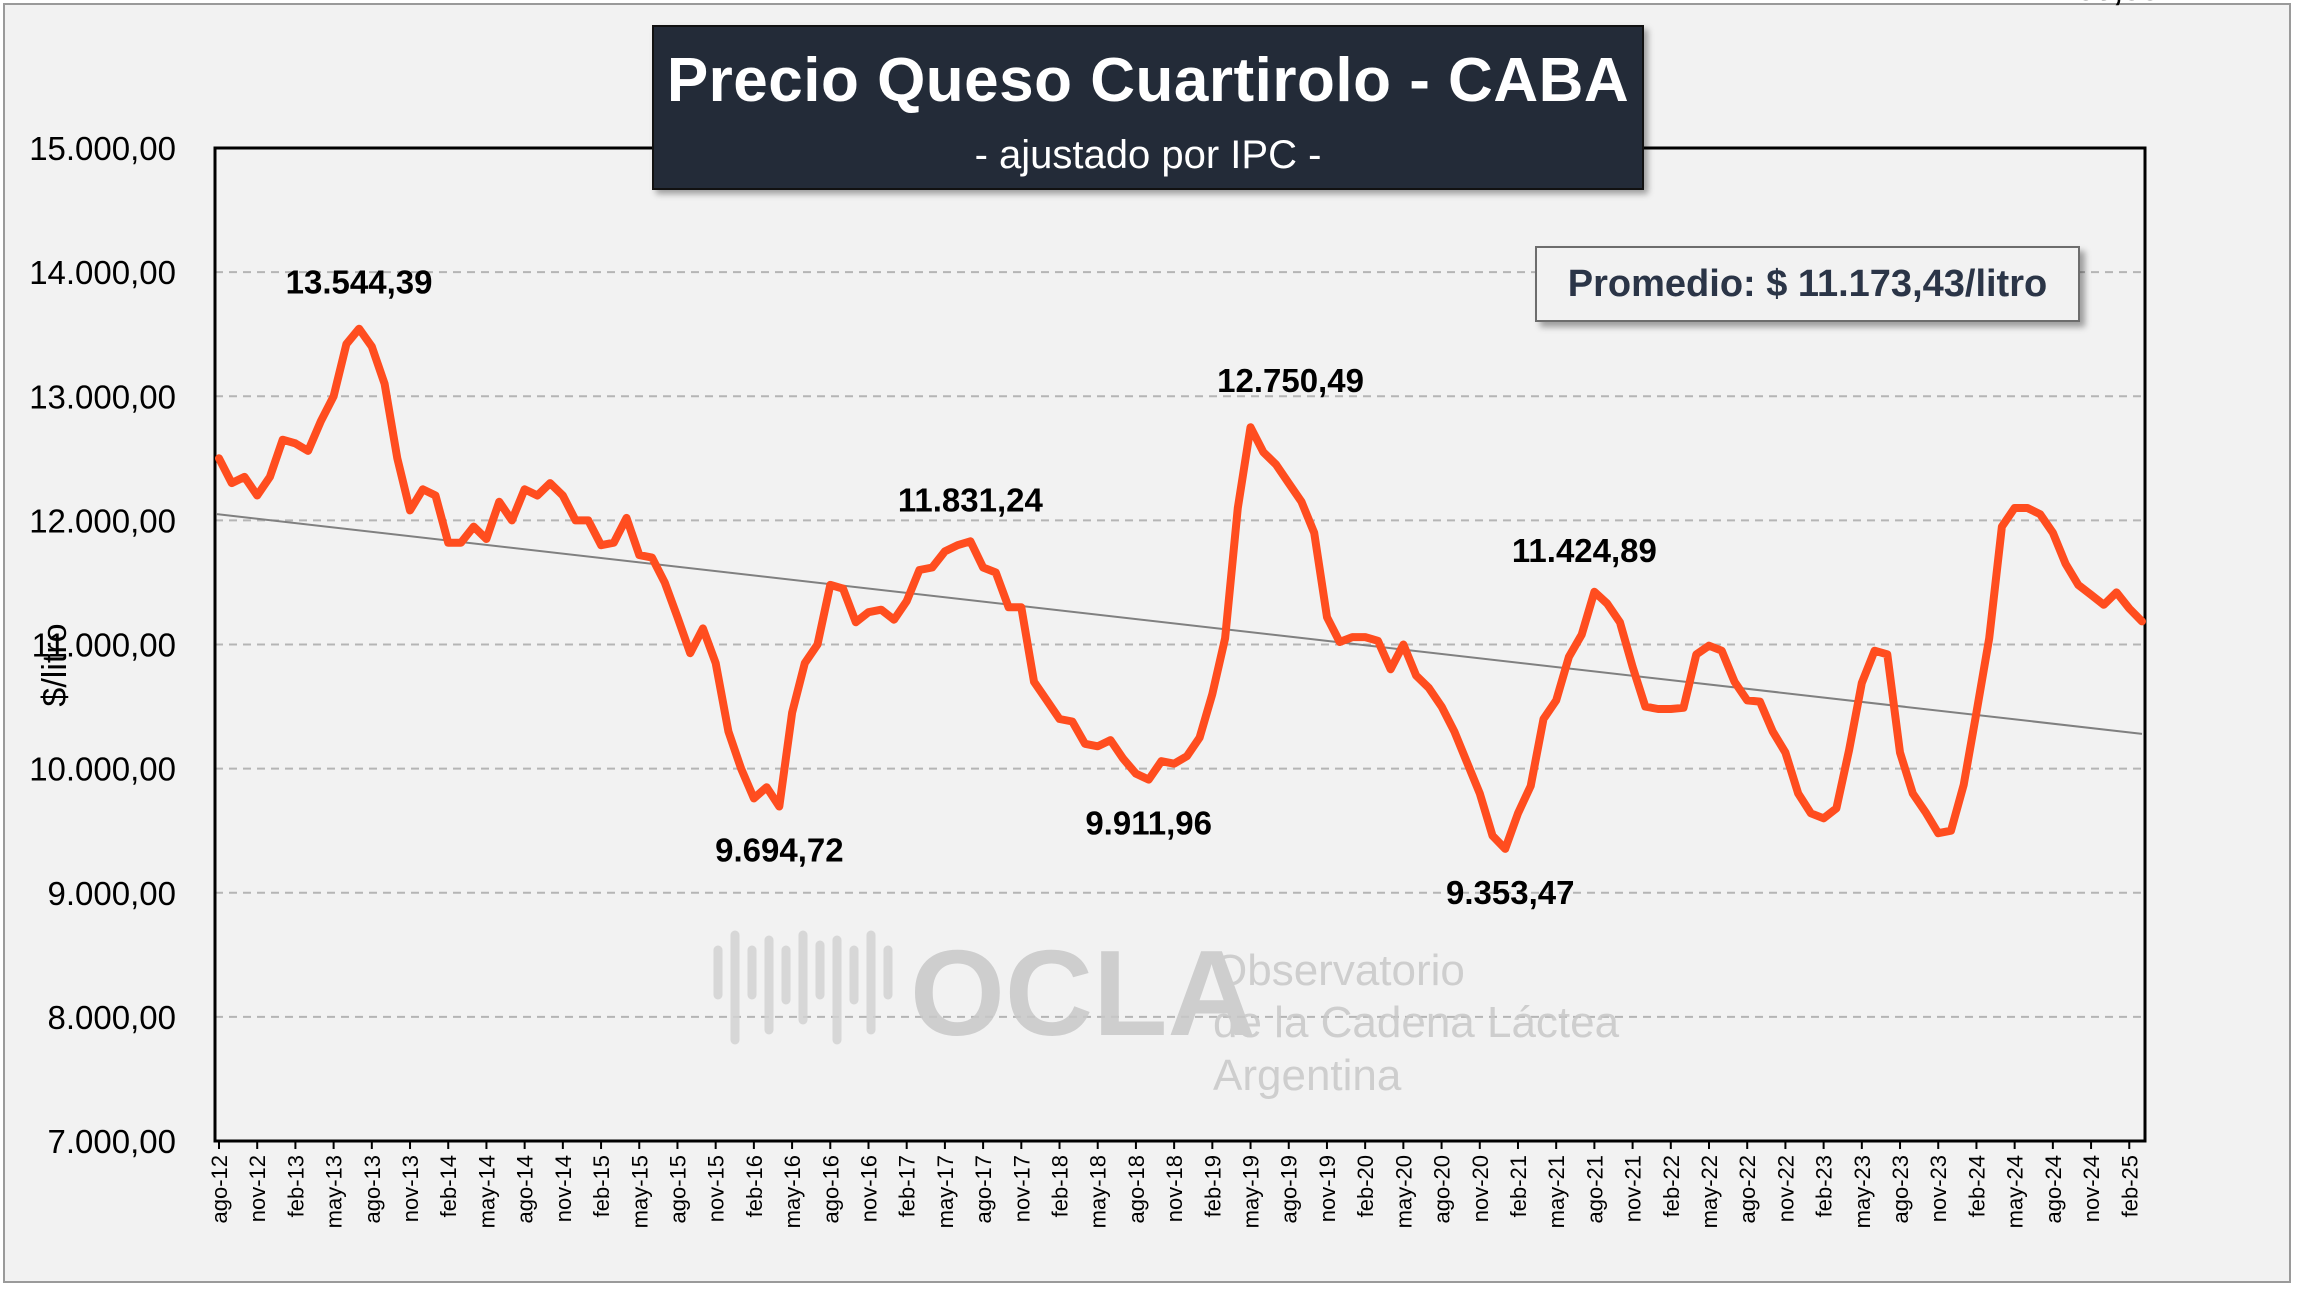  I want to click on x-tick-label: nov-18, so click(1174, 1188).